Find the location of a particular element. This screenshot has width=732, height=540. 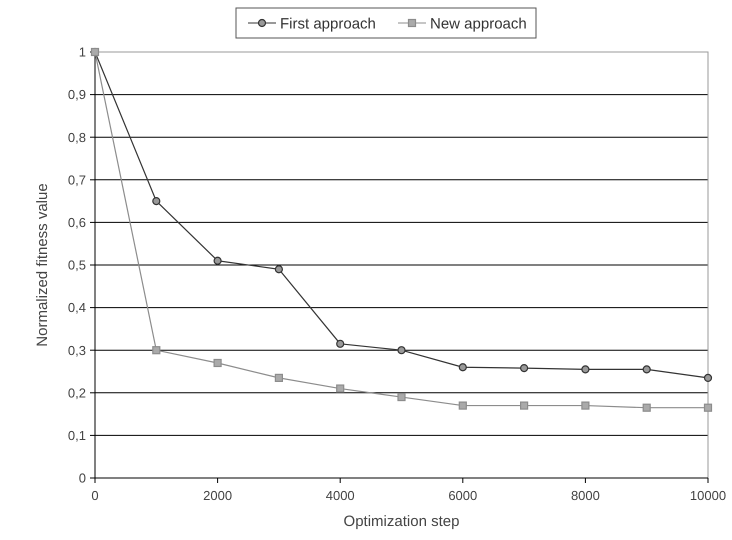

legend-label: New approach is located at coordinates (478, 23).